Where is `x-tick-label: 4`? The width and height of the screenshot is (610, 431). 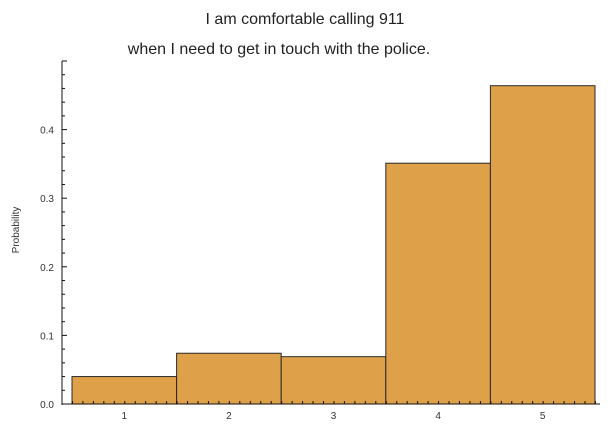
x-tick-label: 4 is located at coordinates (438, 416).